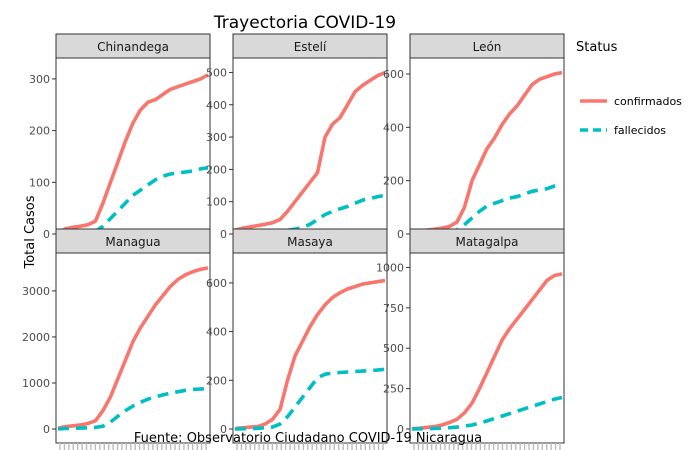 The image size is (700, 450). I want to click on panel-strip-label: Chinandega, so click(133, 47).